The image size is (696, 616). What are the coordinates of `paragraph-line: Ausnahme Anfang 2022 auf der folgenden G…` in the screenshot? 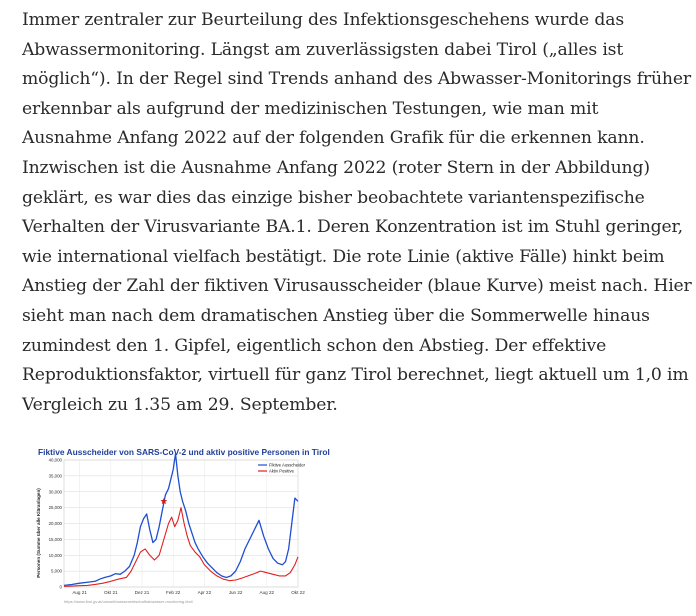 It's located at (333, 138).